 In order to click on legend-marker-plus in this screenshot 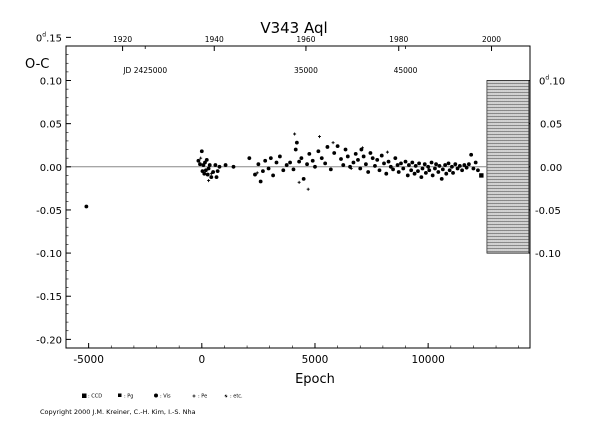, I will do `click(194, 396)`.